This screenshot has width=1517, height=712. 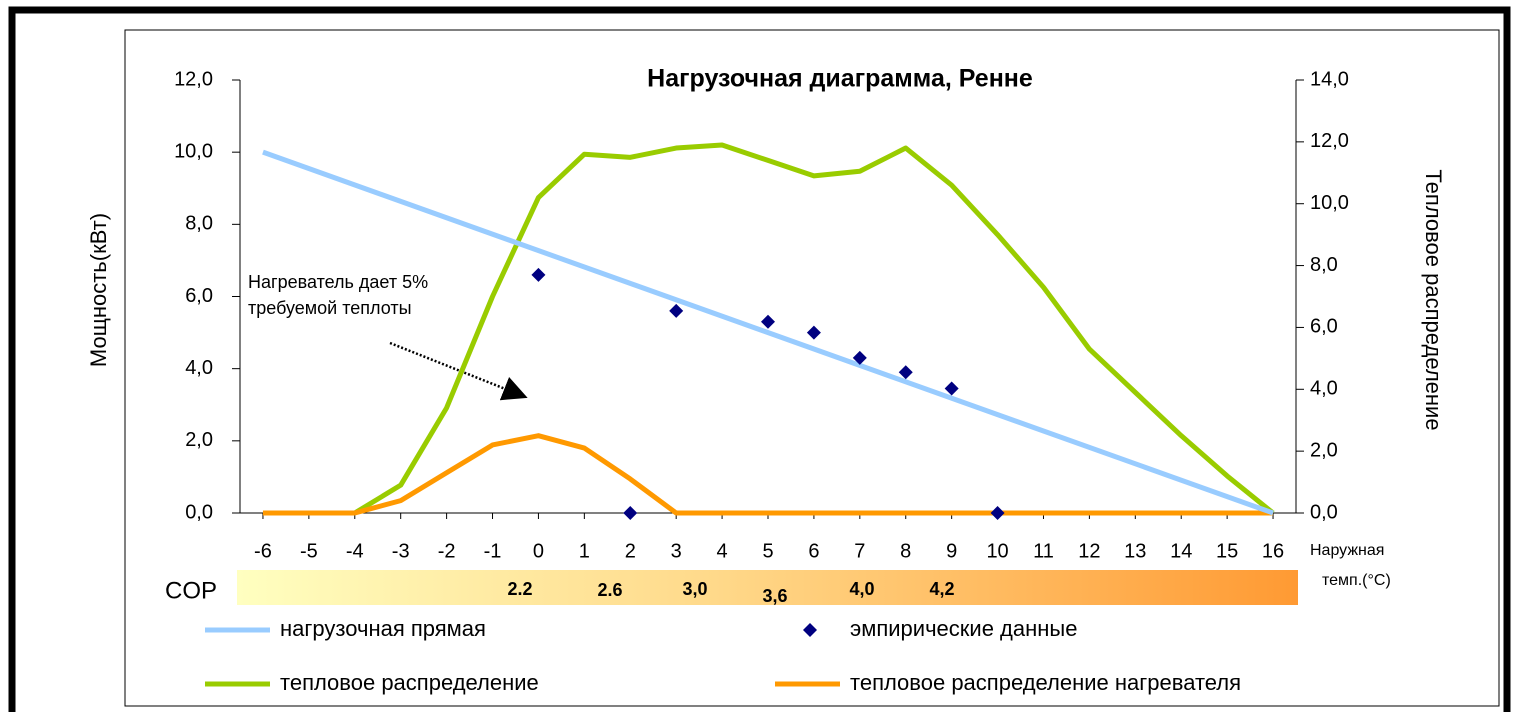 What do you see at coordinates (338, 282) in the screenshot?
I see `annotation: Нагреватель дает 5%` at bounding box center [338, 282].